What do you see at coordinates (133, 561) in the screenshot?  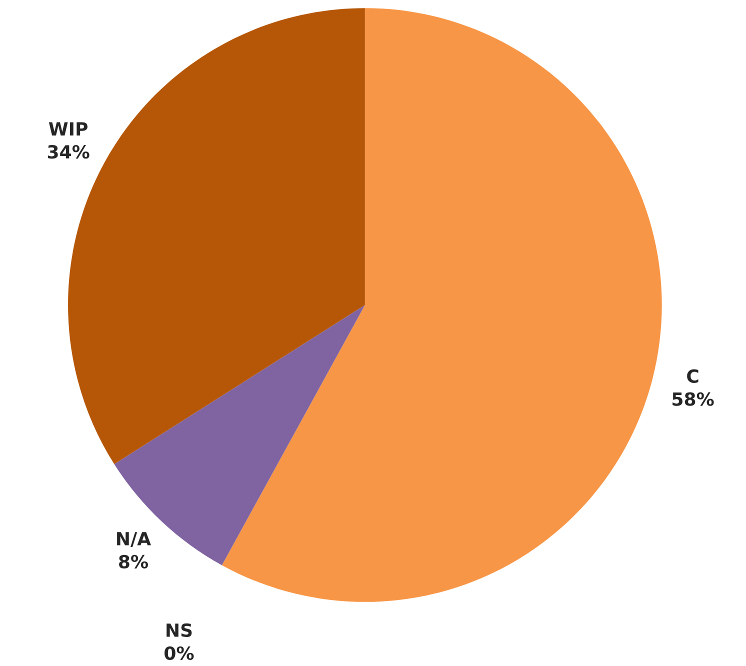 I see `data-label: 8%` at bounding box center [133, 561].